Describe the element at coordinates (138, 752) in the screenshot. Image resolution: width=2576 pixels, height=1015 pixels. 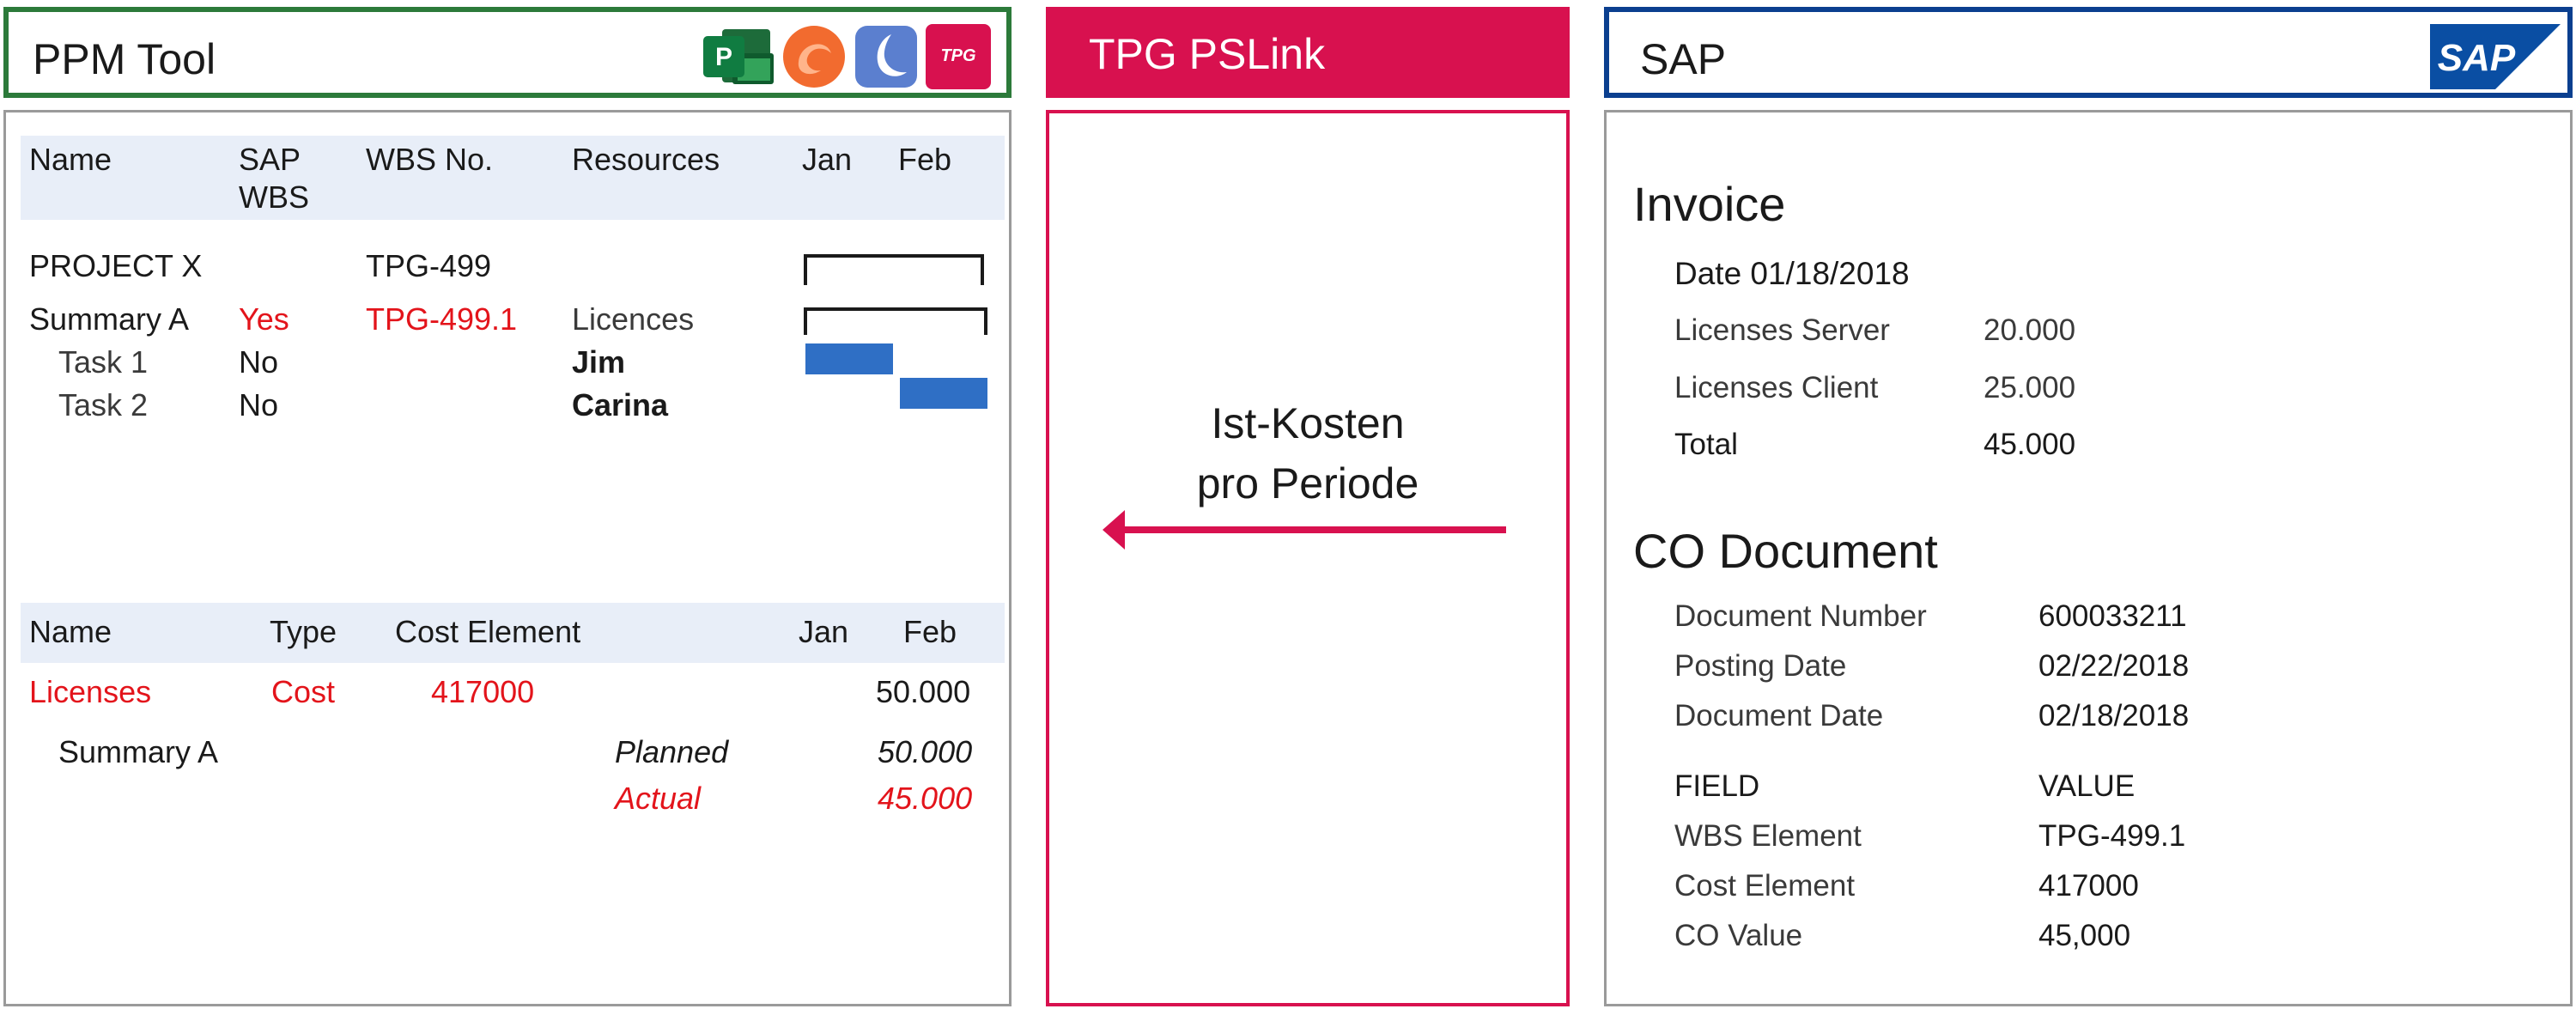
I see `summary-row-name: Summary A` at that location.